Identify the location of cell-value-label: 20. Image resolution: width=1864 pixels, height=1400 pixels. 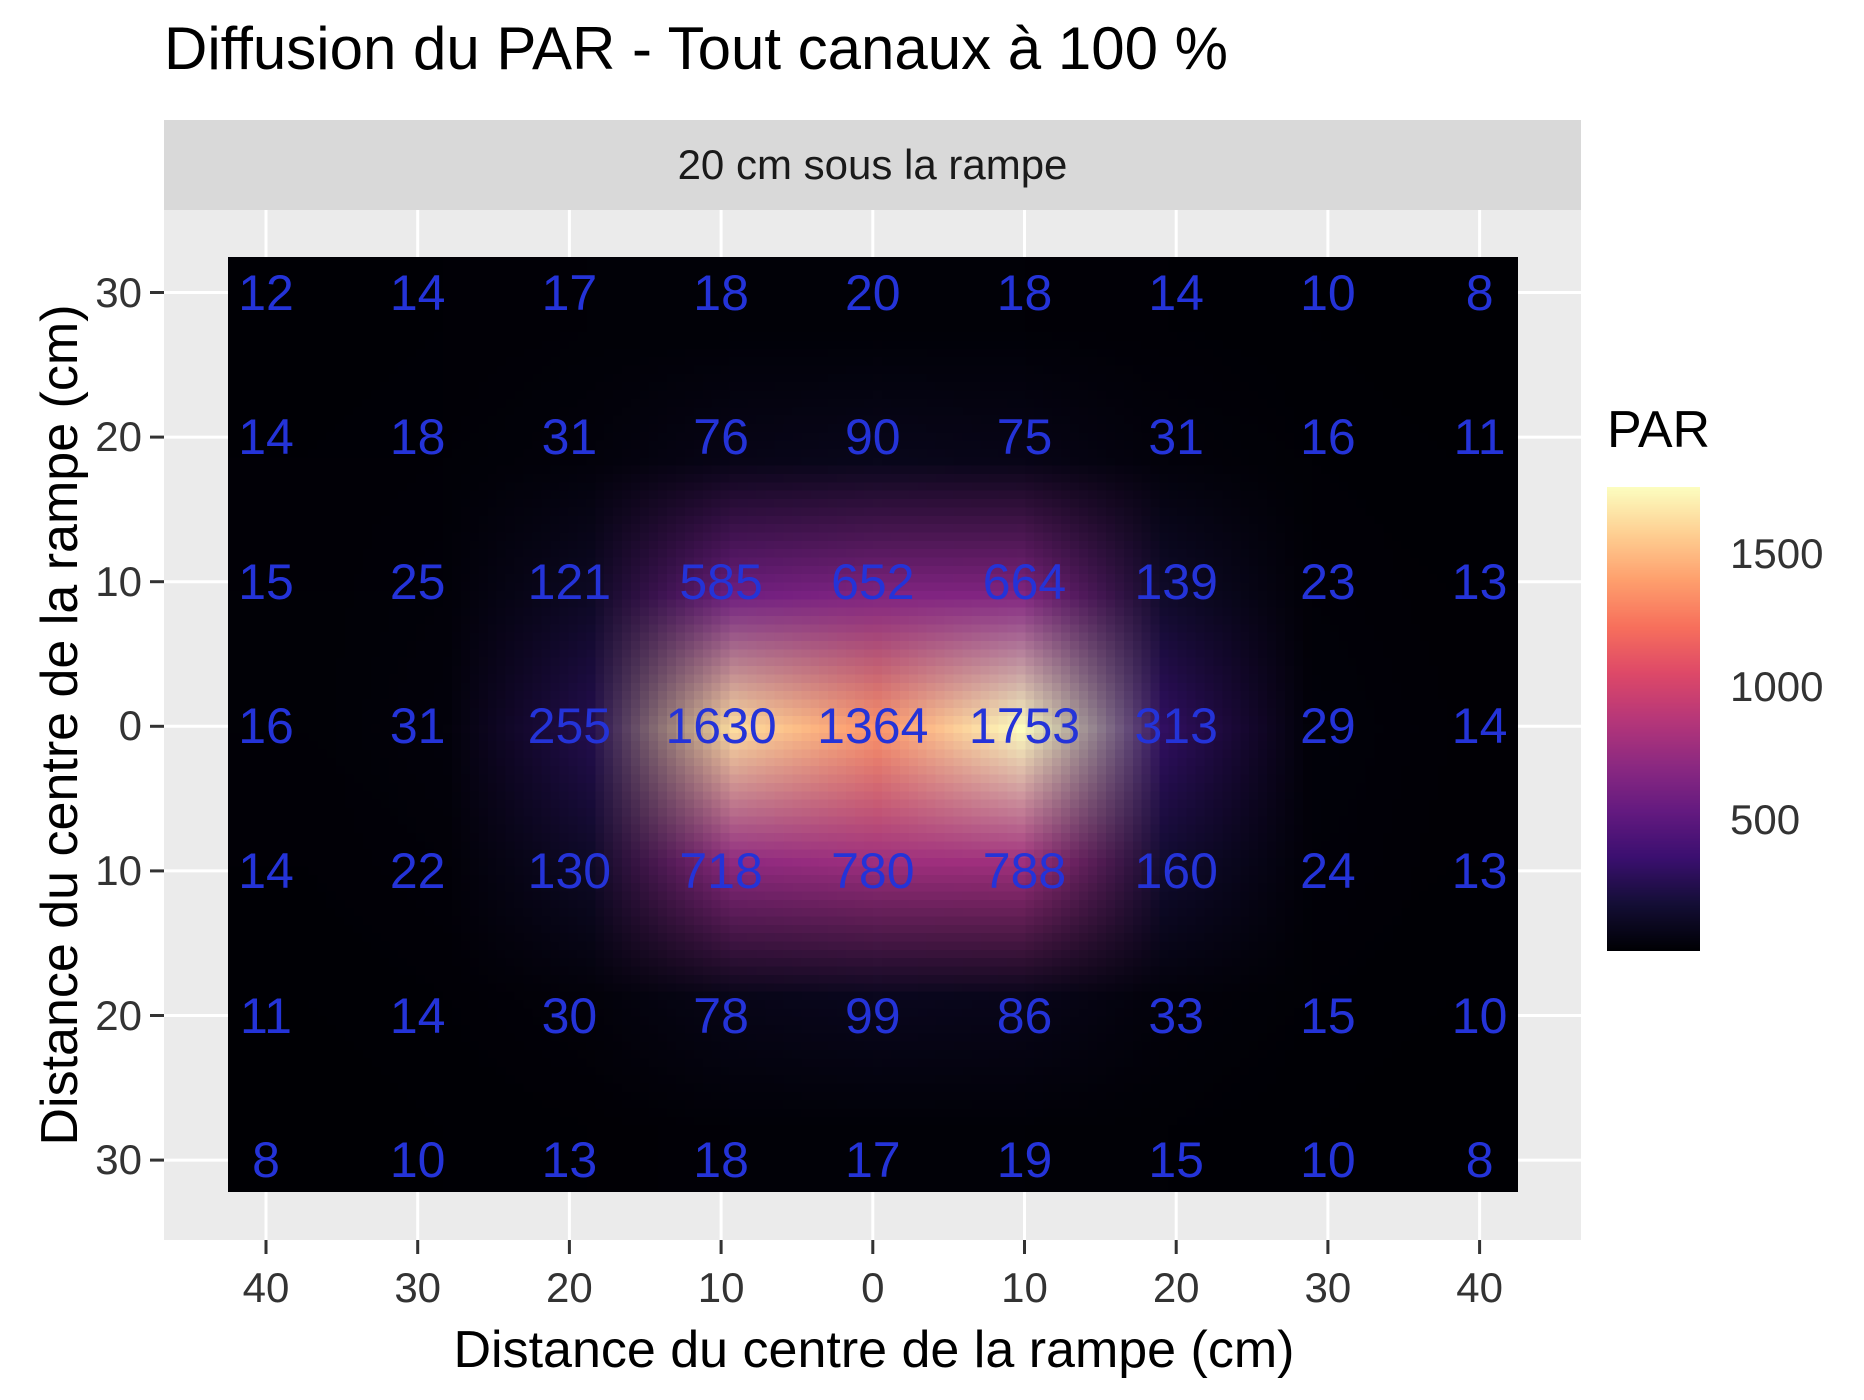
(872, 292).